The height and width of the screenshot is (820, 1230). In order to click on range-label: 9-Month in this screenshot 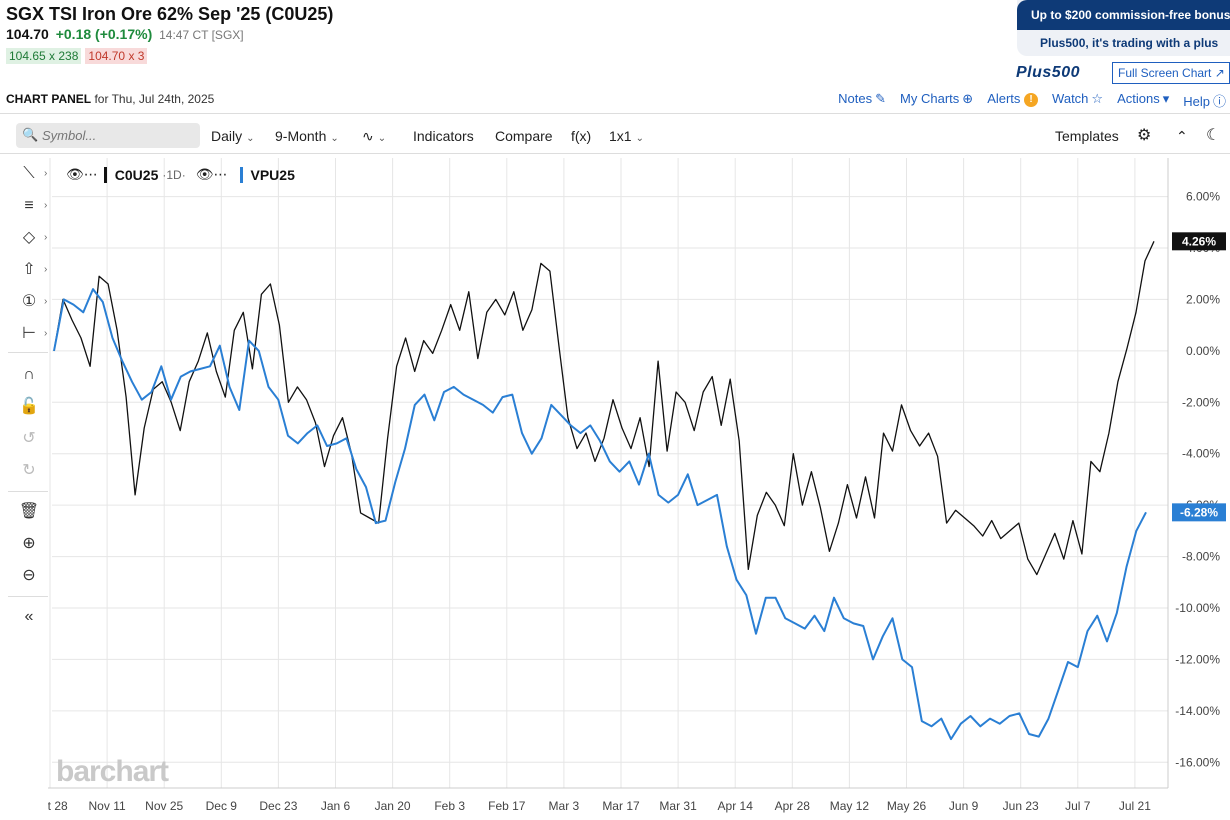, I will do `click(301, 136)`.